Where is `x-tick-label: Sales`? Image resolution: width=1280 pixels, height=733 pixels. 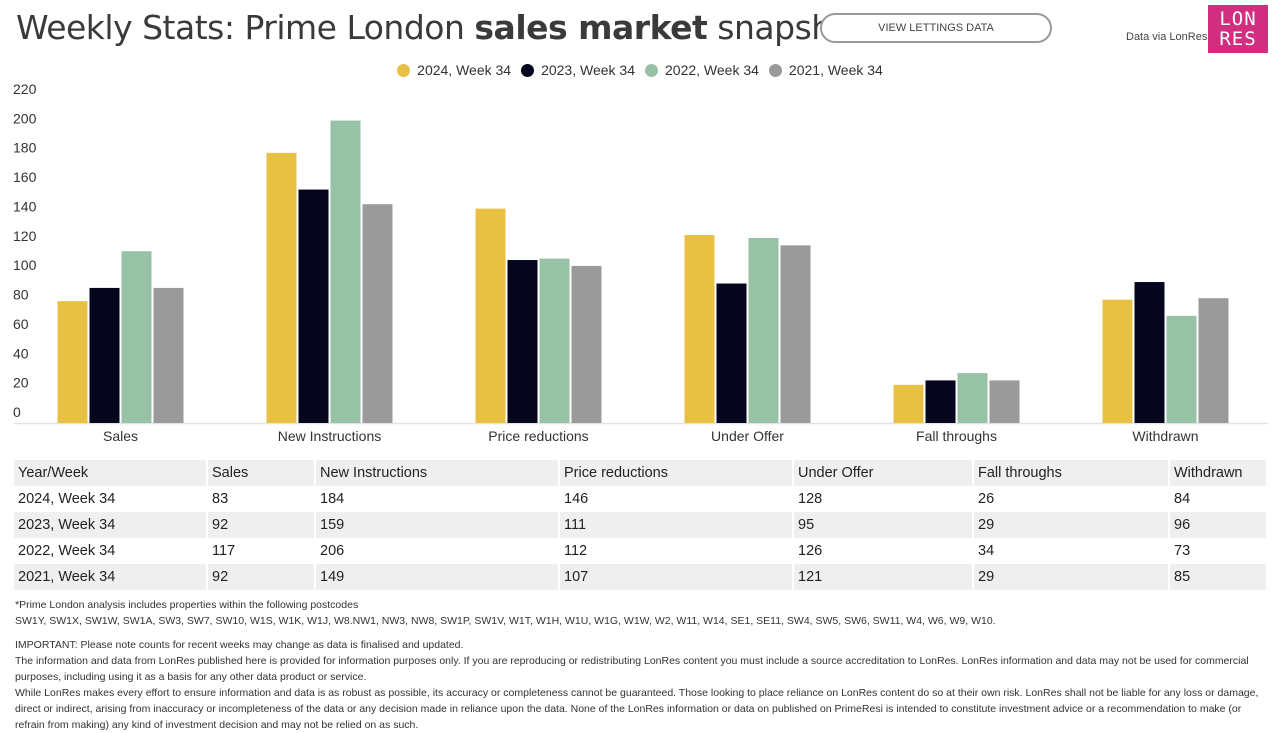
x-tick-label: Sales is located at coordinates (120, 436).